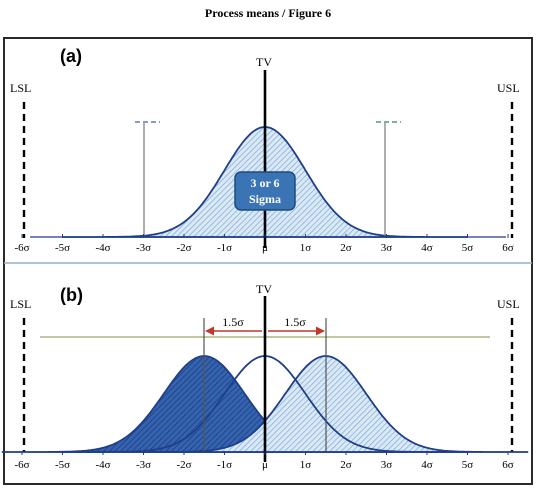 The width and height of the screenshot is (536, 488). What do you see at coordinates (143, 248) in the screenshot?
I see `panel-a-tick-label: -3σ` at bounding box center [143, 248].